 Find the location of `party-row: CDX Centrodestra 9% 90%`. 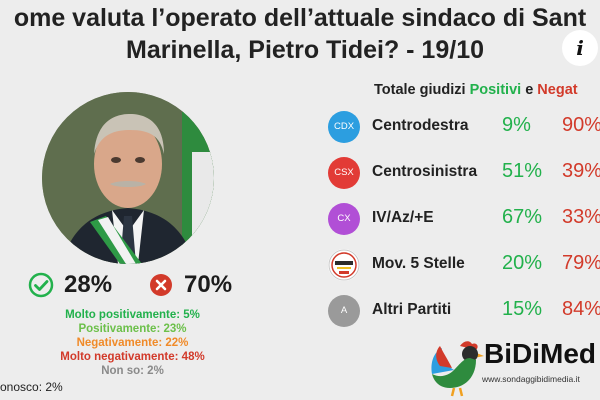

party-row: CDX Centrodestra 9% 90% is located at coordinates (464, 127).